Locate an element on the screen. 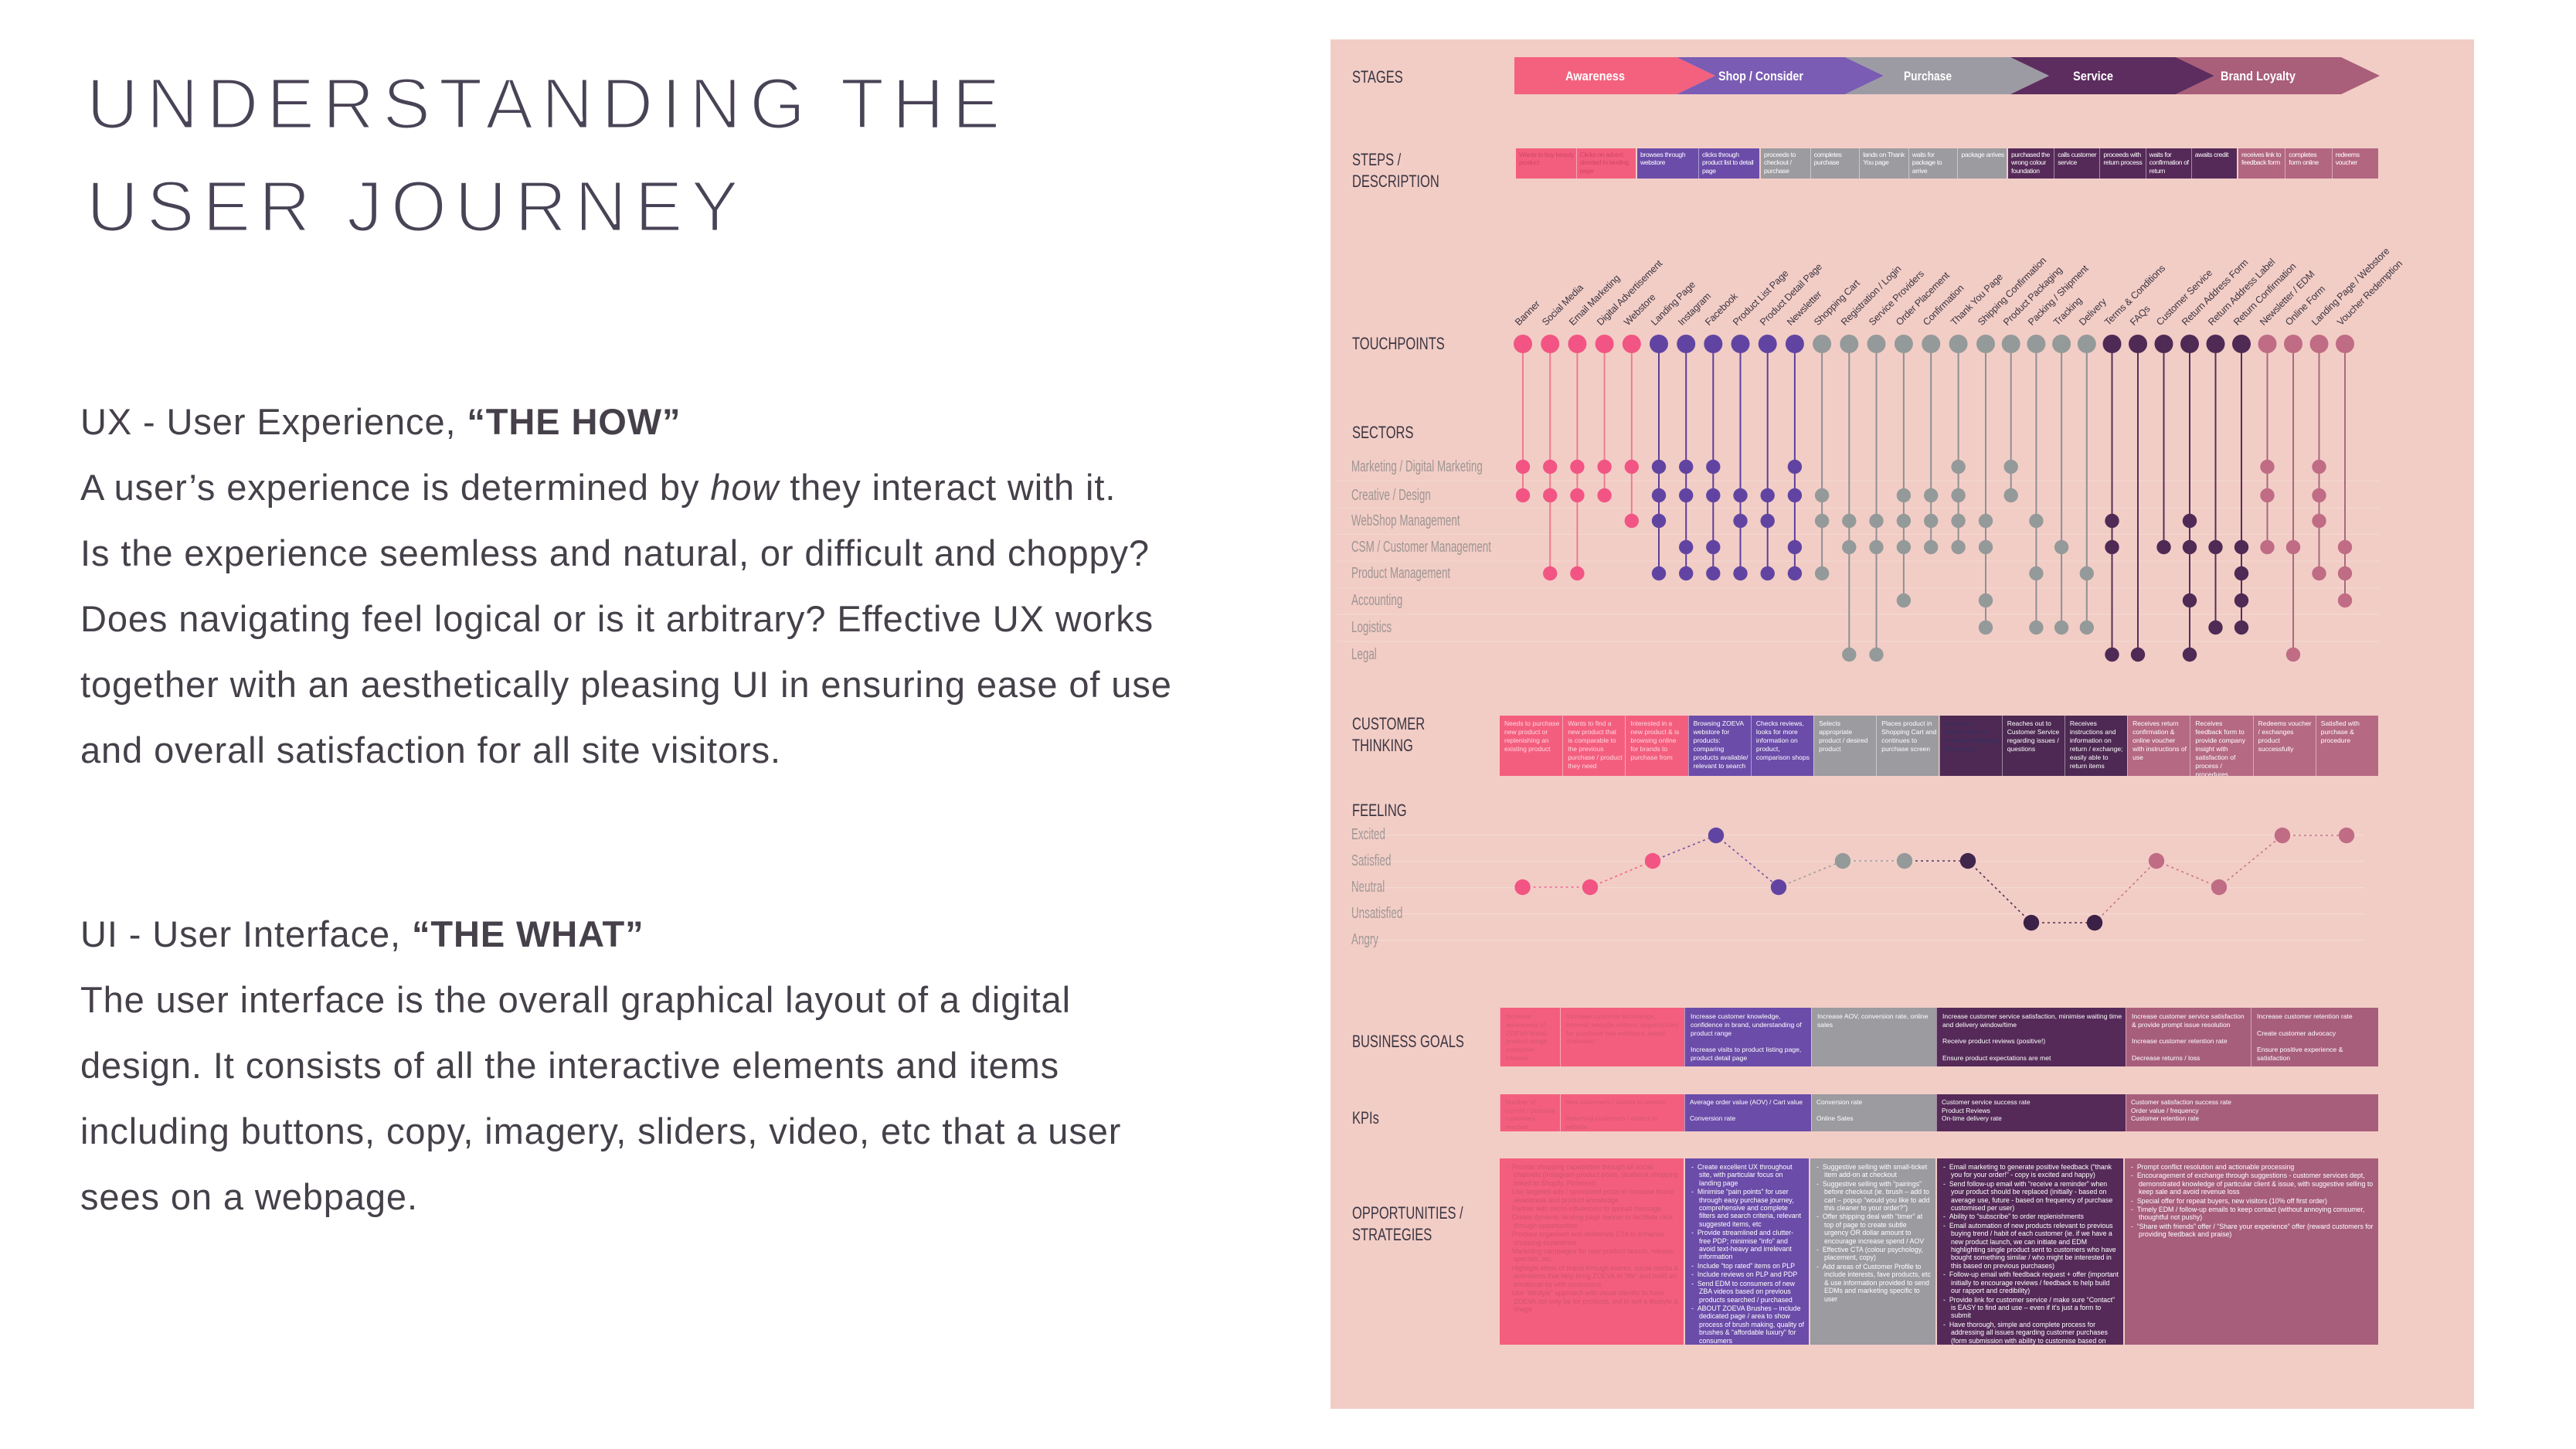  svg-text: Shop / Consider is located at coordinates (1760, 76).